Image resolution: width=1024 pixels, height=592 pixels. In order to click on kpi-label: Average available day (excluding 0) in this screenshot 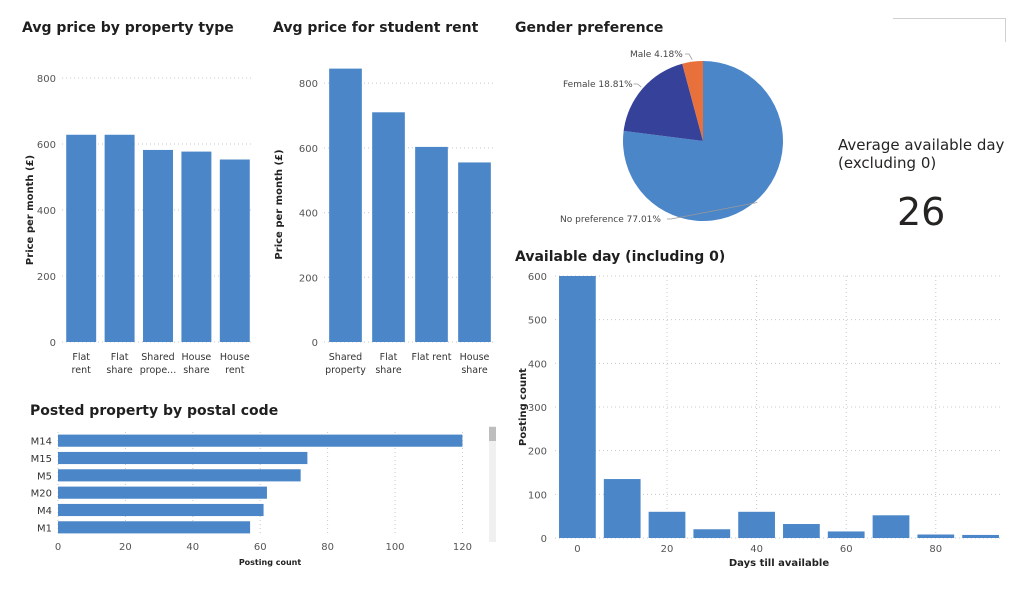, I will do `click(921, 154)`.